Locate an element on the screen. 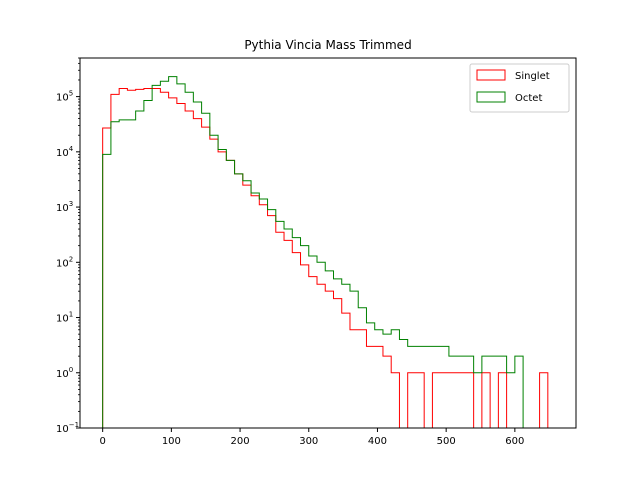 The height and width of the screenshot is (480, 640). x-tick-label: 200 is located at coordinates (240, 441).